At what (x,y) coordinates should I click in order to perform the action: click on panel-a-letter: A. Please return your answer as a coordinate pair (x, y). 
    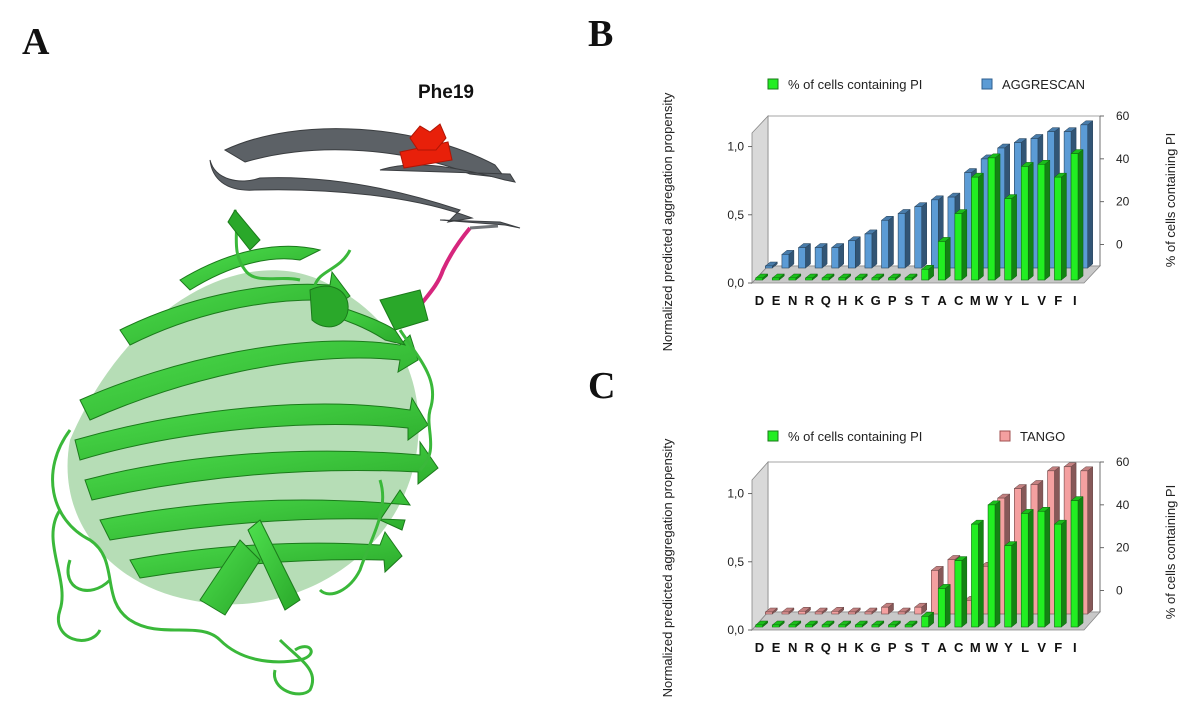
    Looking at the image, I should click on (36, 42).